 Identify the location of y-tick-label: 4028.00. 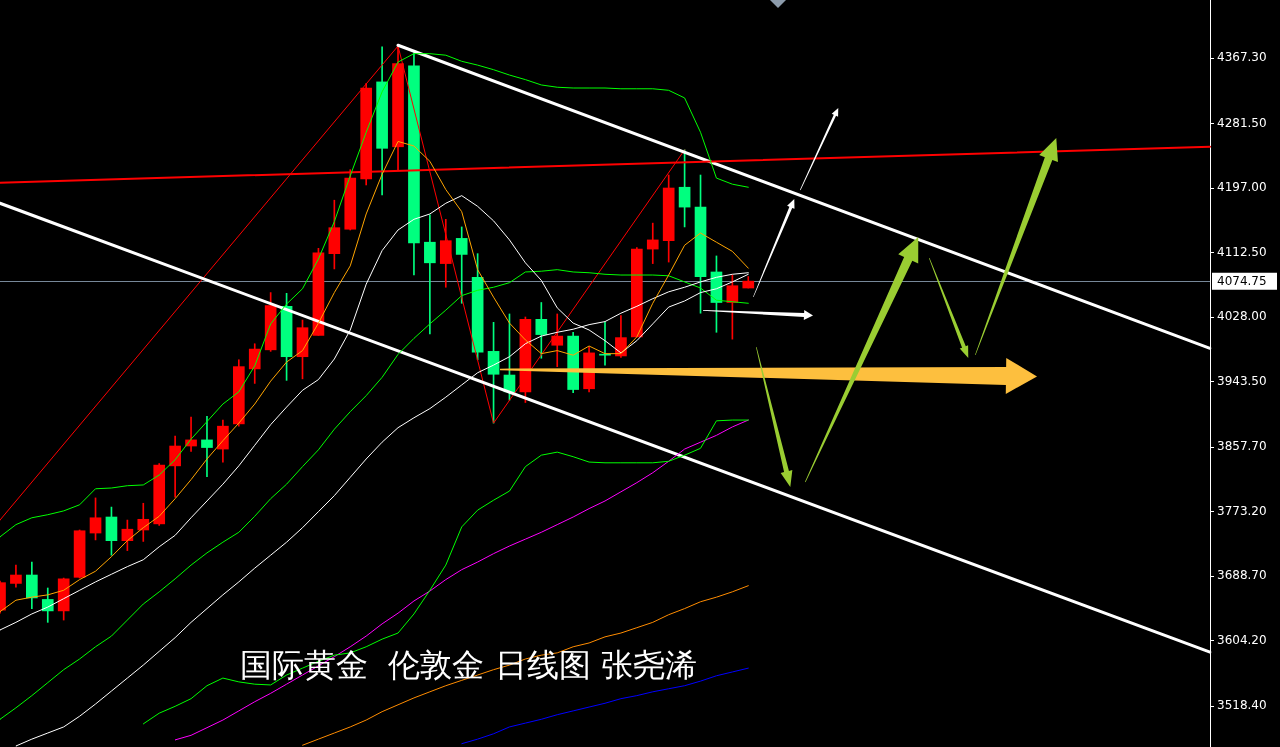
(1242, 316).